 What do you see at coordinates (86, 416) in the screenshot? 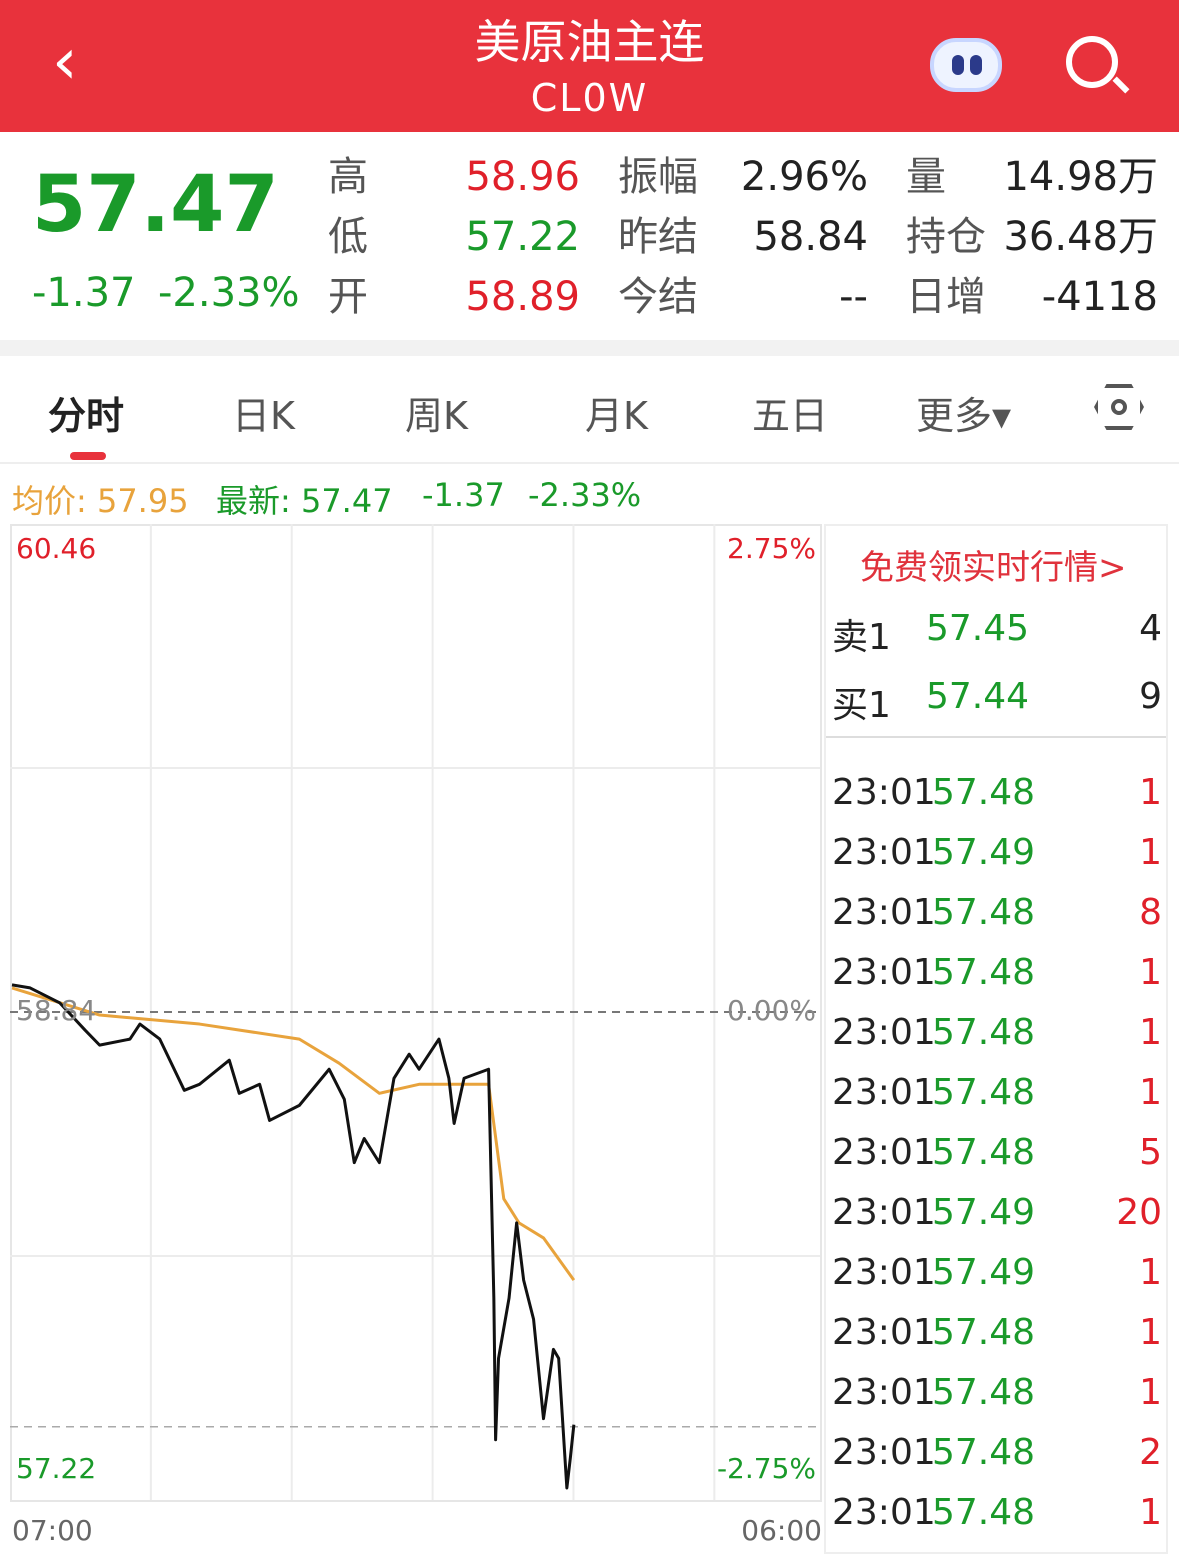
I see `tab-0: 分时` at bounding box center [86, 416].